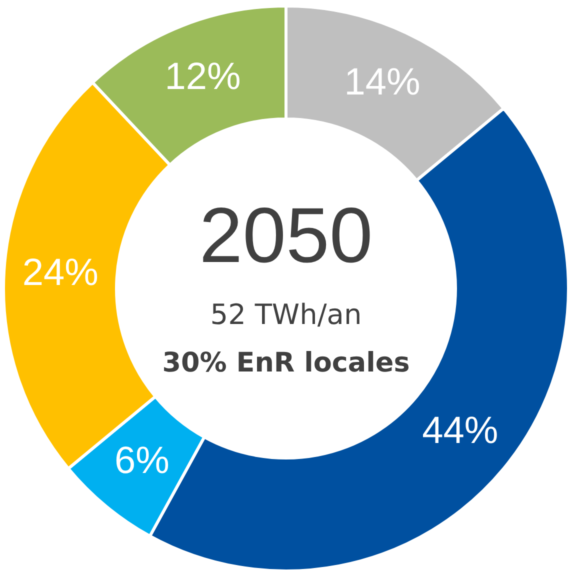  I want to click on data-label: 24%, so click(60, 273).